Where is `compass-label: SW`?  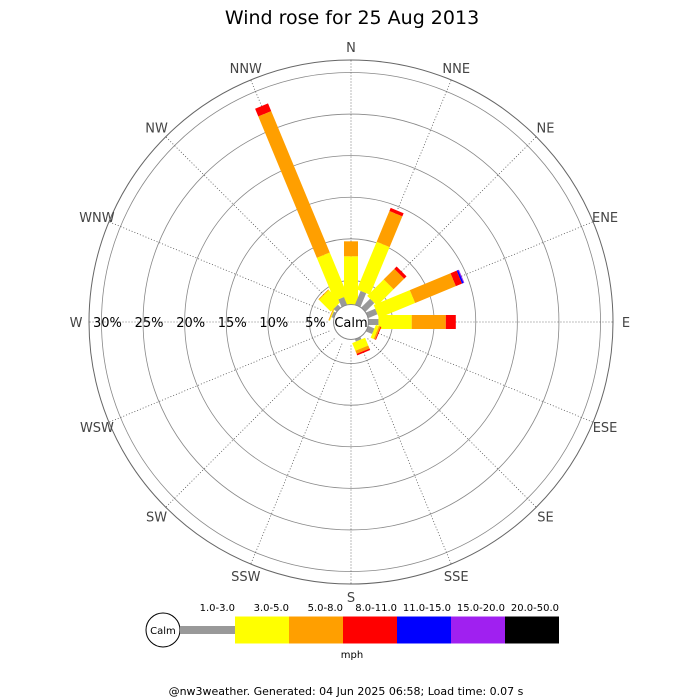 compass-label: SW is located at coordinates (156, 517).